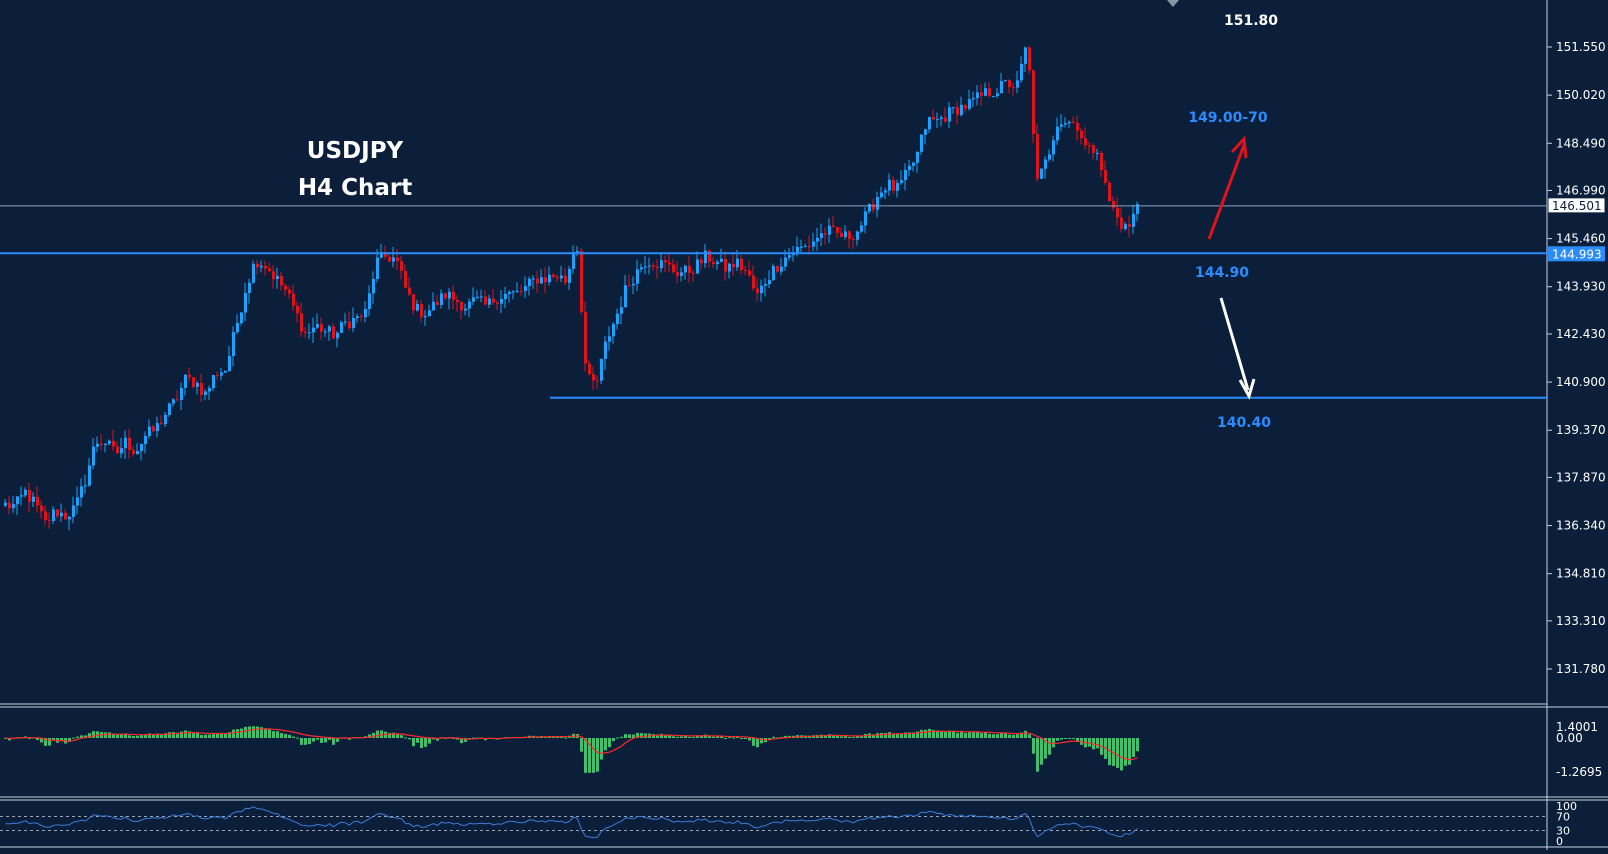 Image resolution: width=1608 pixels, height=854 pixels. I want to click on price-tick-label: 134.810, so click(1581, 574).